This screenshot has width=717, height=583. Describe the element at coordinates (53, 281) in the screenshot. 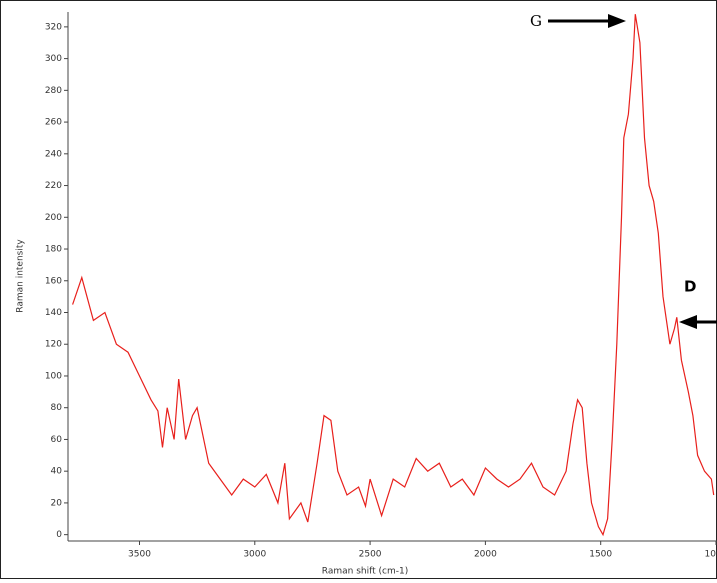

I see `y-tick-label: 160` at that location.